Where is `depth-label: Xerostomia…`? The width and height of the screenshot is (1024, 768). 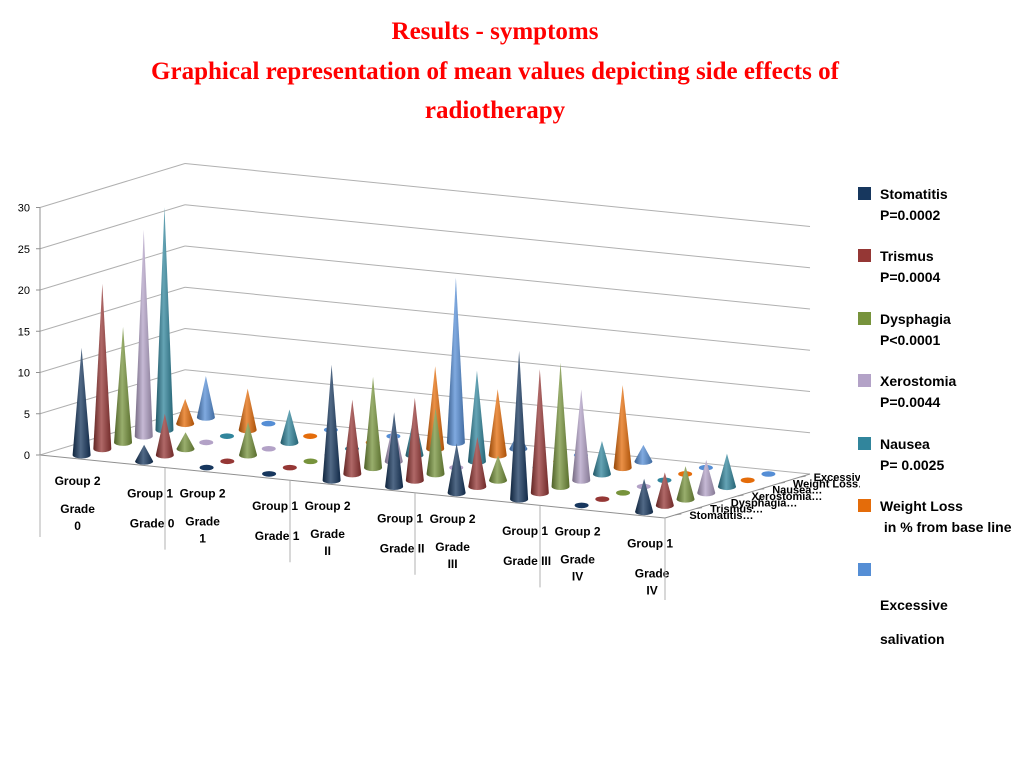
depth-label: Xerostomia… is located at coordinates (787, 497).